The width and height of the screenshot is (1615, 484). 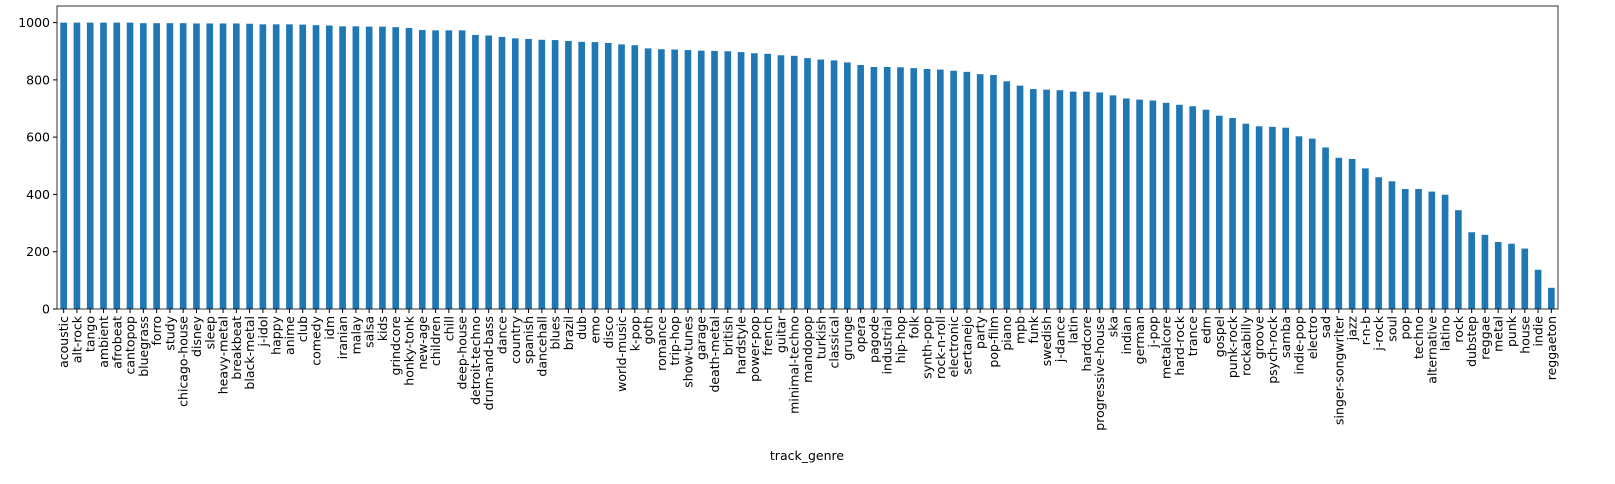 What do you see at coordinates (302, 329) in the screenshot?
I see `x-tick-label: club` at bounding box center [302, 329].